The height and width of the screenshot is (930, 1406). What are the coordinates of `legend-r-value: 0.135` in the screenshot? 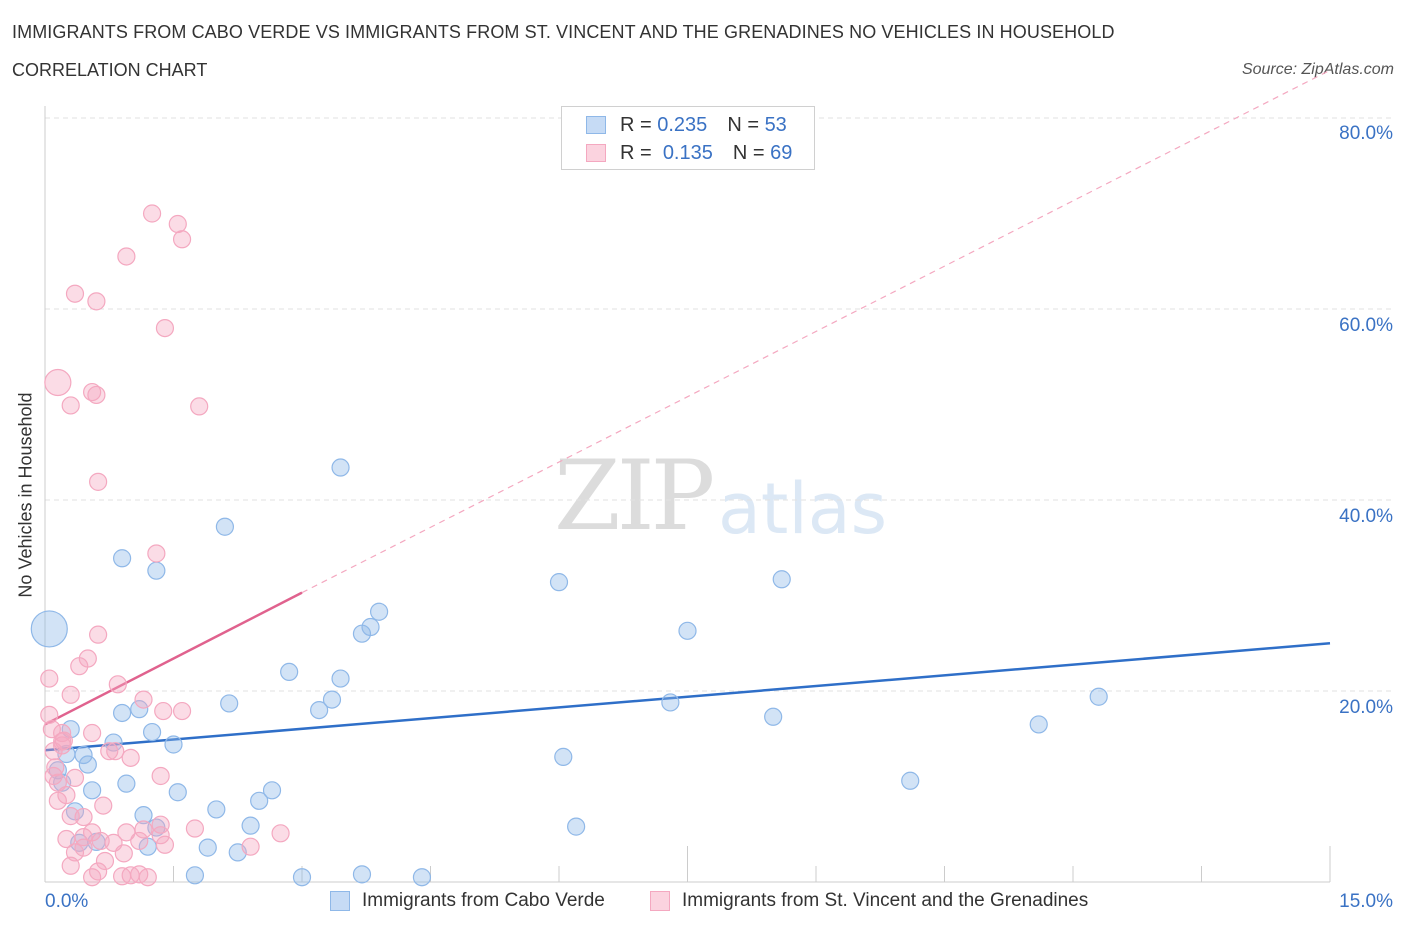 It's located at (687, 152).